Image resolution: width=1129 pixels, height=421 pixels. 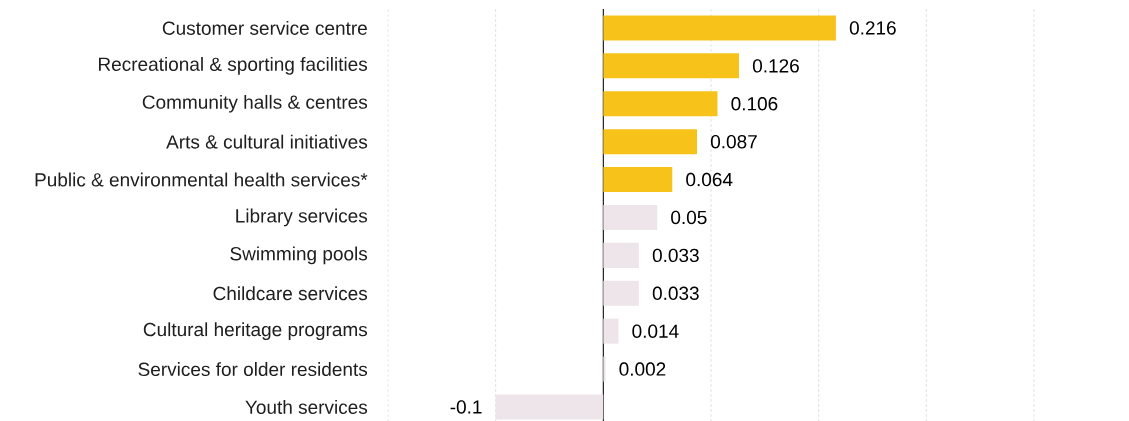 What do you see at coordinates (689, 217) in the screenshot?
I see `data-label: 0.05` at bounding box center [689, 217].